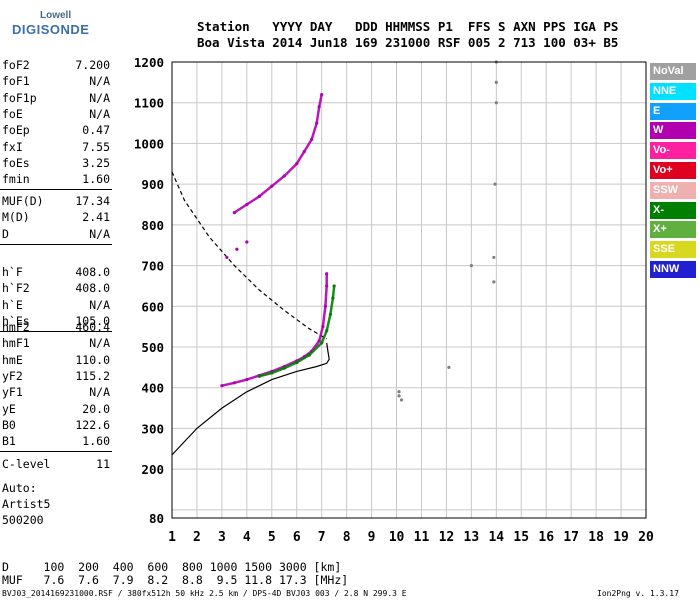 This screenshot has height=600, width=700. Describe the element at coordinates (673, 131) in the screenshot. I see `legend-item: W` at that location.